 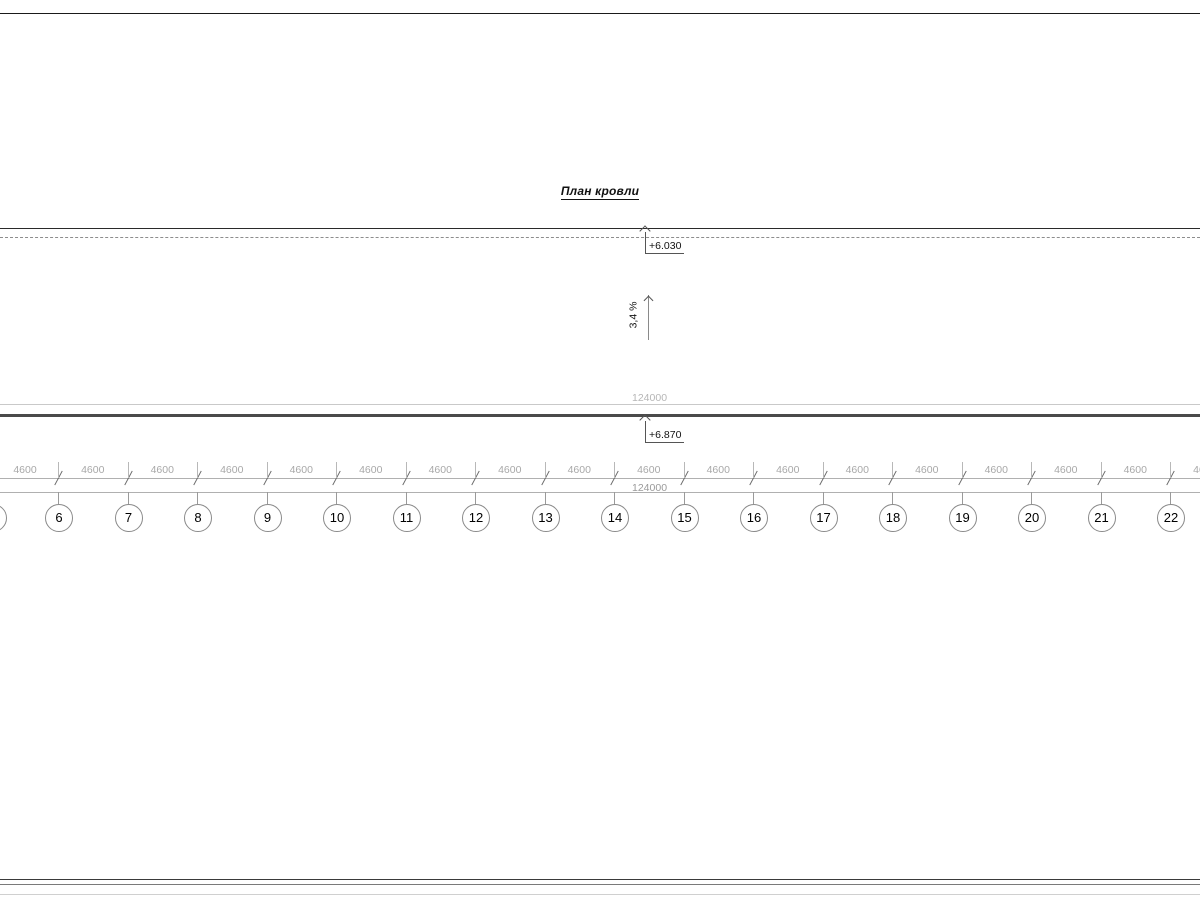 I want to click on slope-arrow-icon, so click(x=648, y=298).